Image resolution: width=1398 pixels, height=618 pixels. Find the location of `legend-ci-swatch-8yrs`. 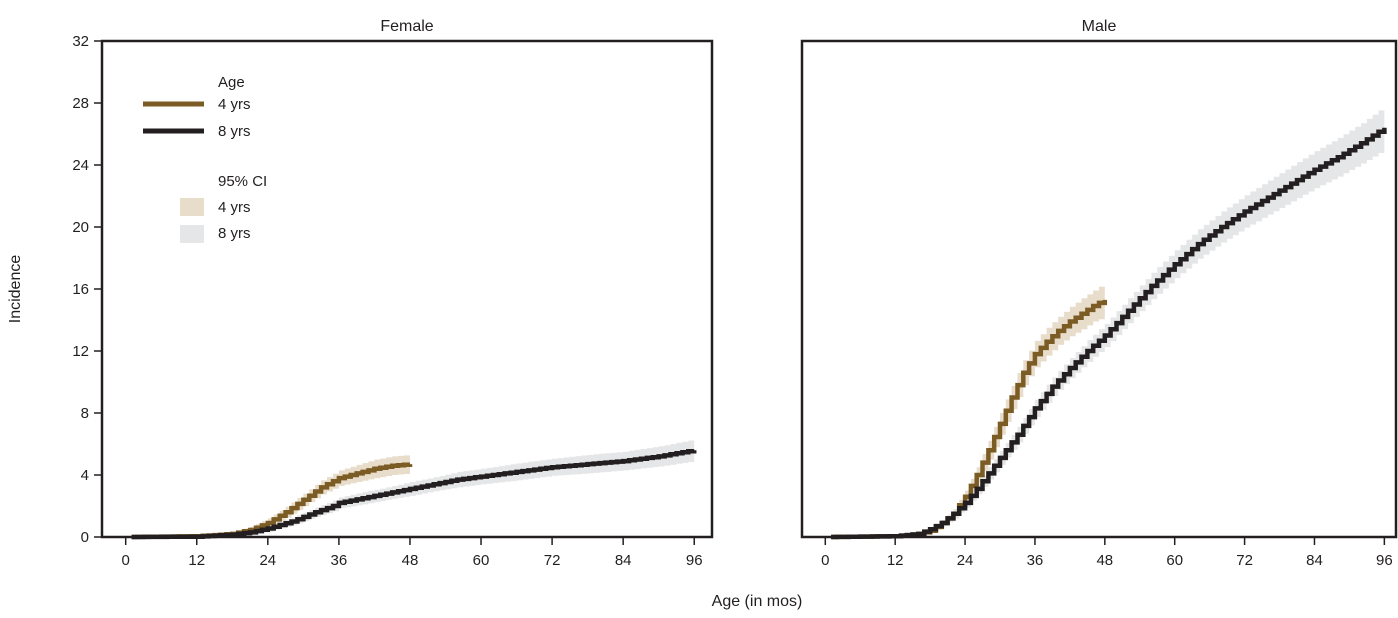

legend-ci-swatch-8yrs is located at coordinates (192, 234).